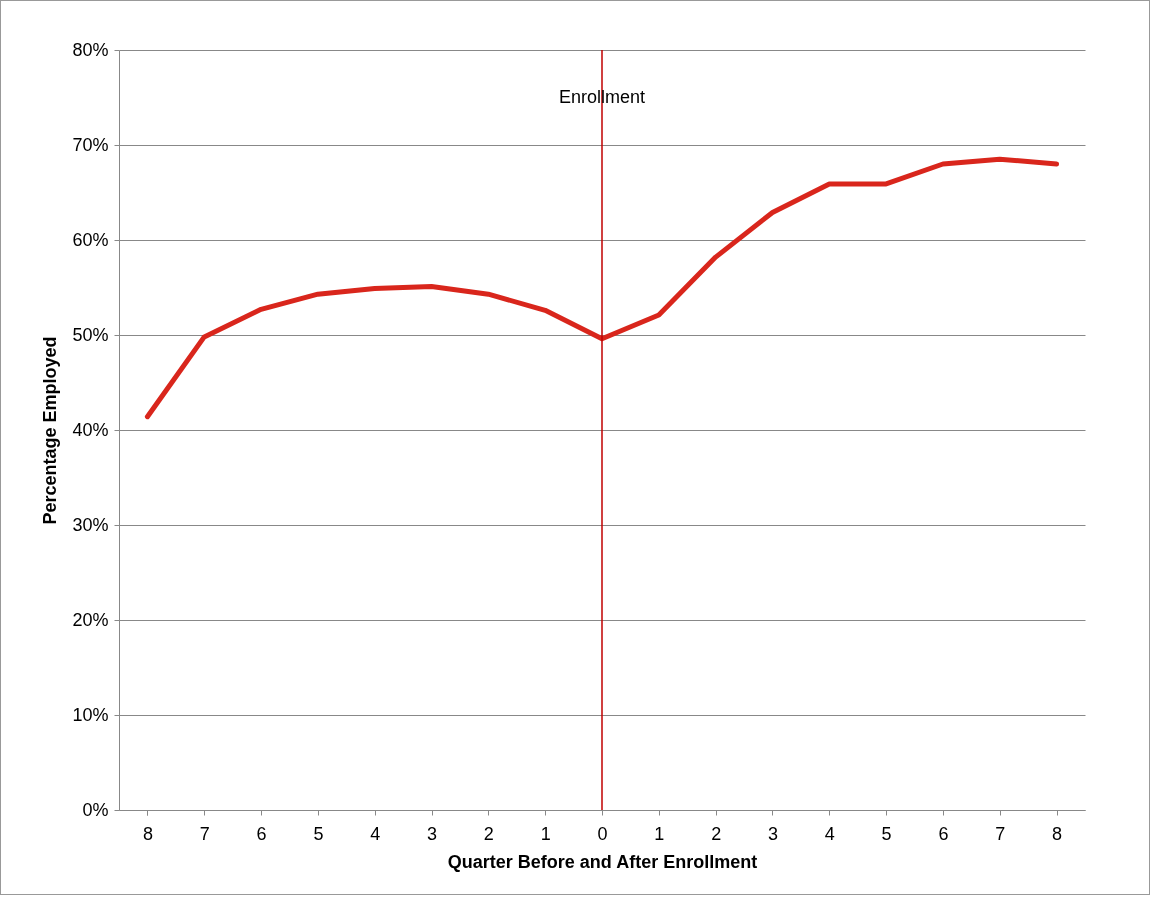  Describe the element at coordinates (90, 49) in the screenshot. I see `y-tick-label: 80%` at that location.